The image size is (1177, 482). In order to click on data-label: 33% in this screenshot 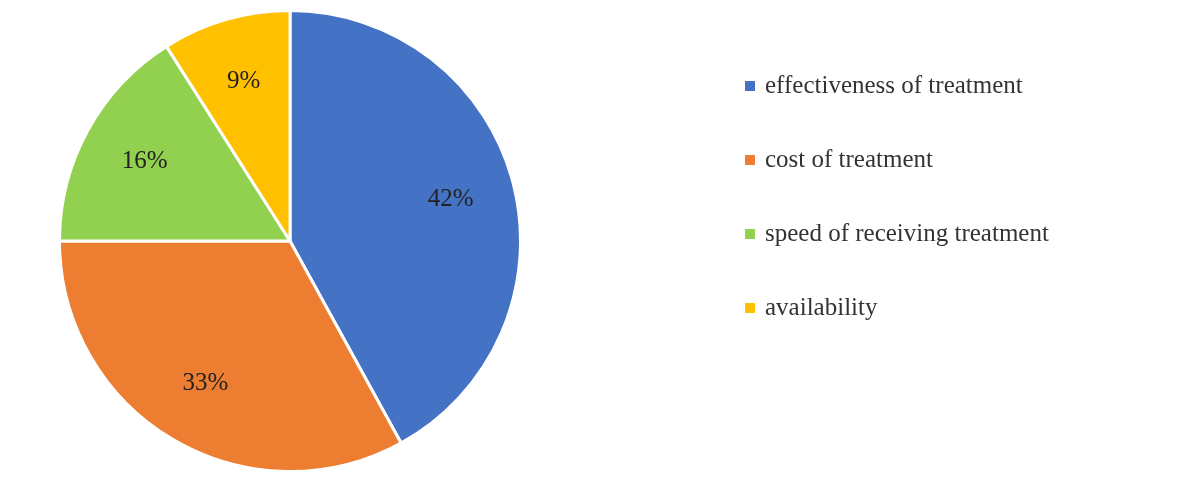, I will do `click(205, 382)`.